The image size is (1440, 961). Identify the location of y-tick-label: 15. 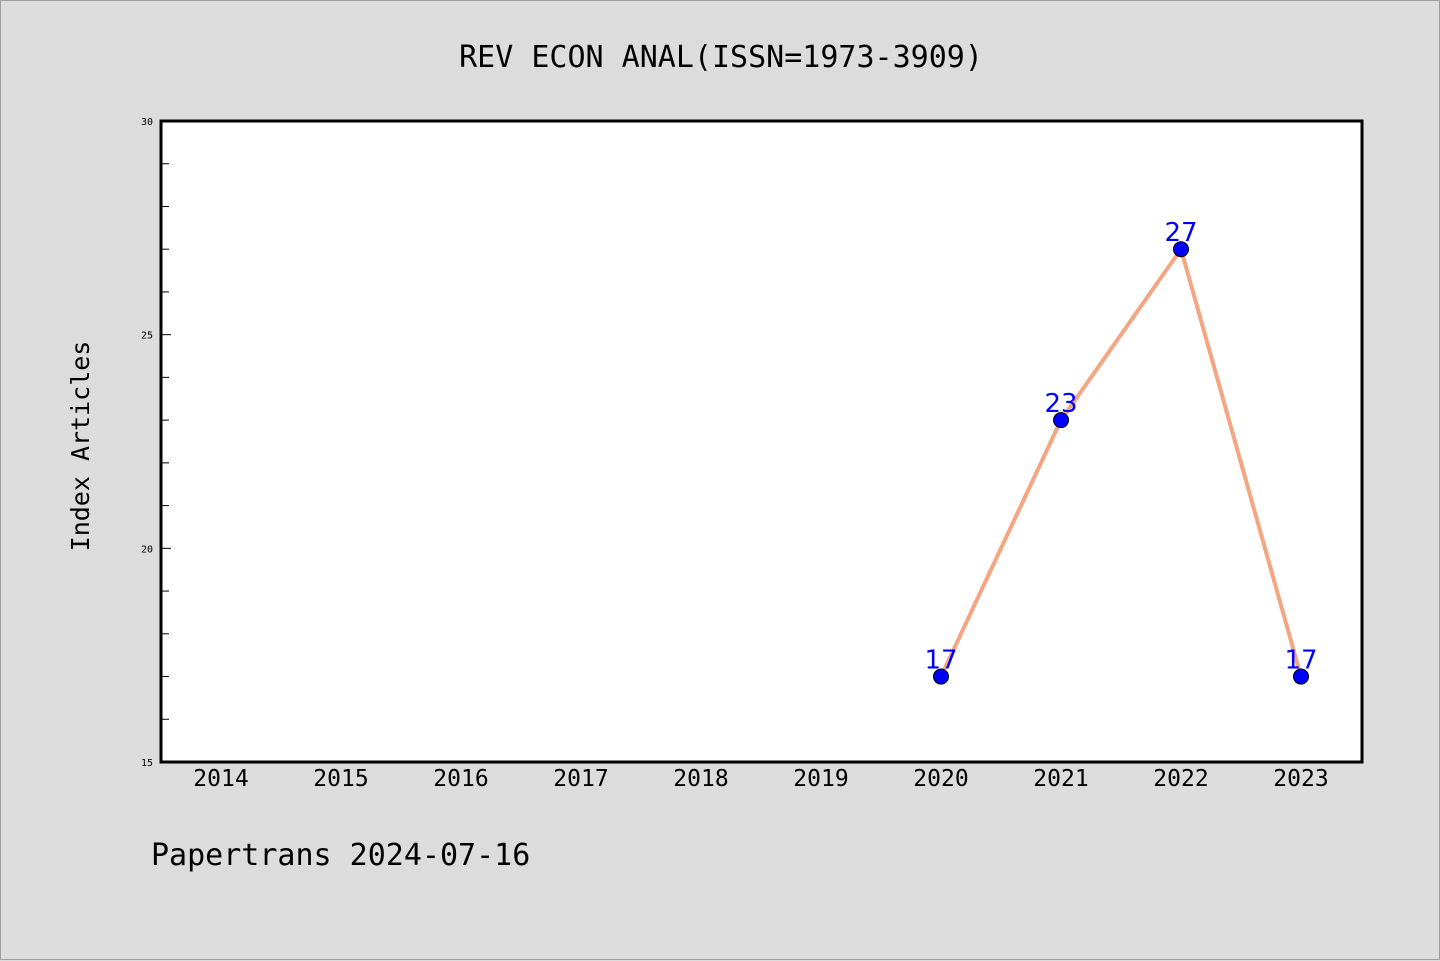
(147, 763).